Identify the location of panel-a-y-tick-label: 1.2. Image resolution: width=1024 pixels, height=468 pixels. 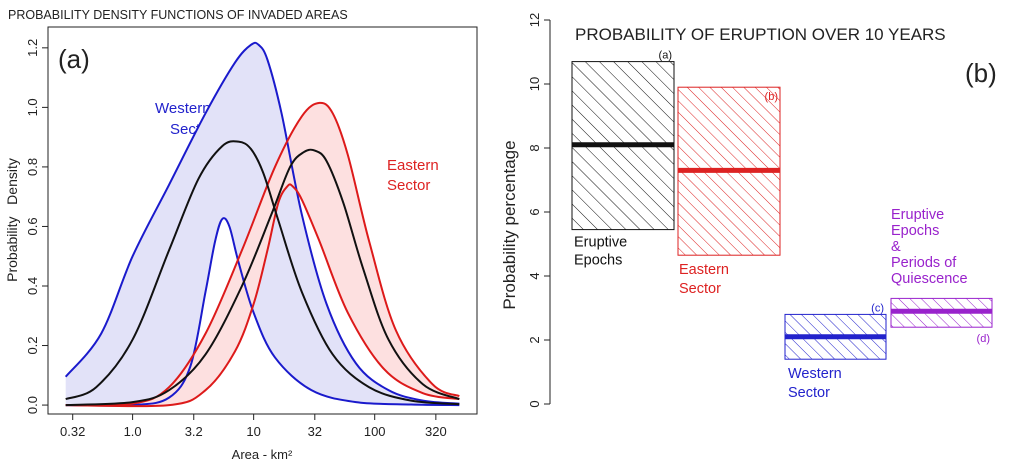
(32, 48).